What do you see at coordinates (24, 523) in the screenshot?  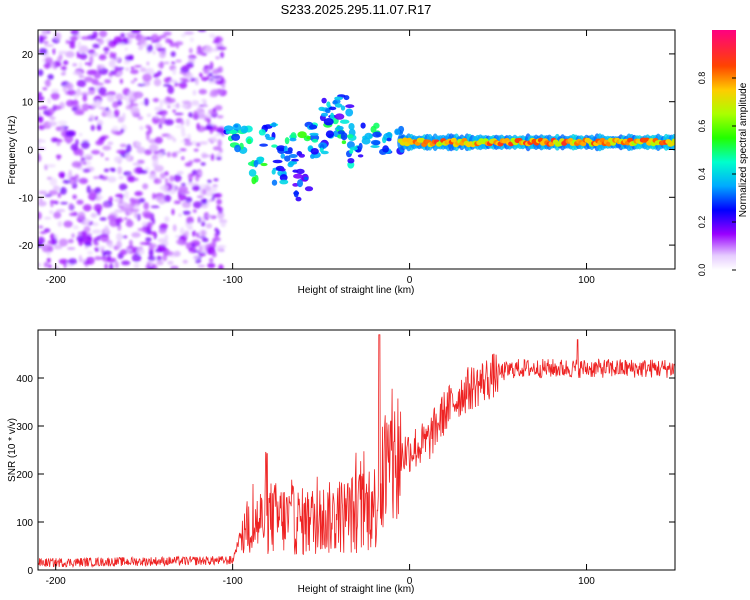 I see `snr-ytick-label: 100` at bounding box center [24, 523].